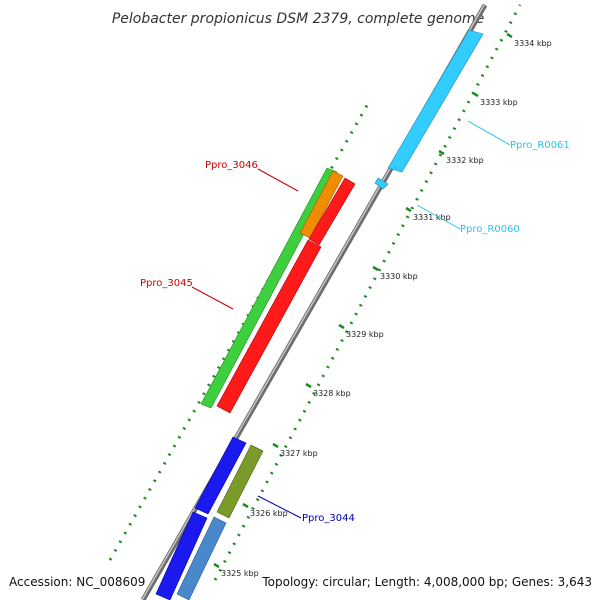  What do you see at coordinates (231, 165) in the screenshot?
I see `gene-label-ppro-3046: Ppro_3046` at bounding box center [231, 165].